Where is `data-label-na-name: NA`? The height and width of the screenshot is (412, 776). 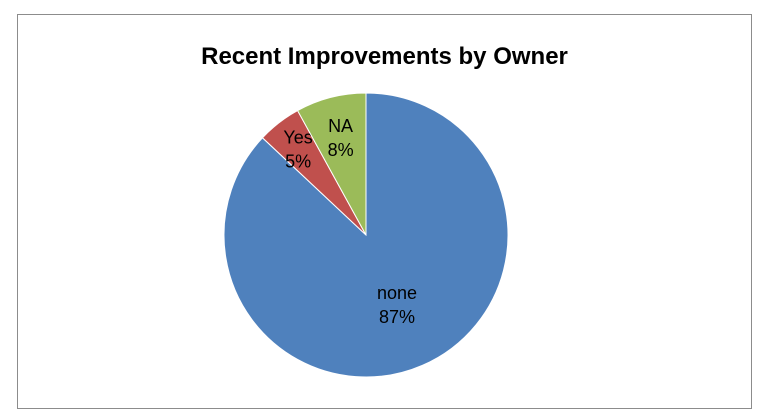
data-label-na-name: NA is located at coordinates (340, 126).